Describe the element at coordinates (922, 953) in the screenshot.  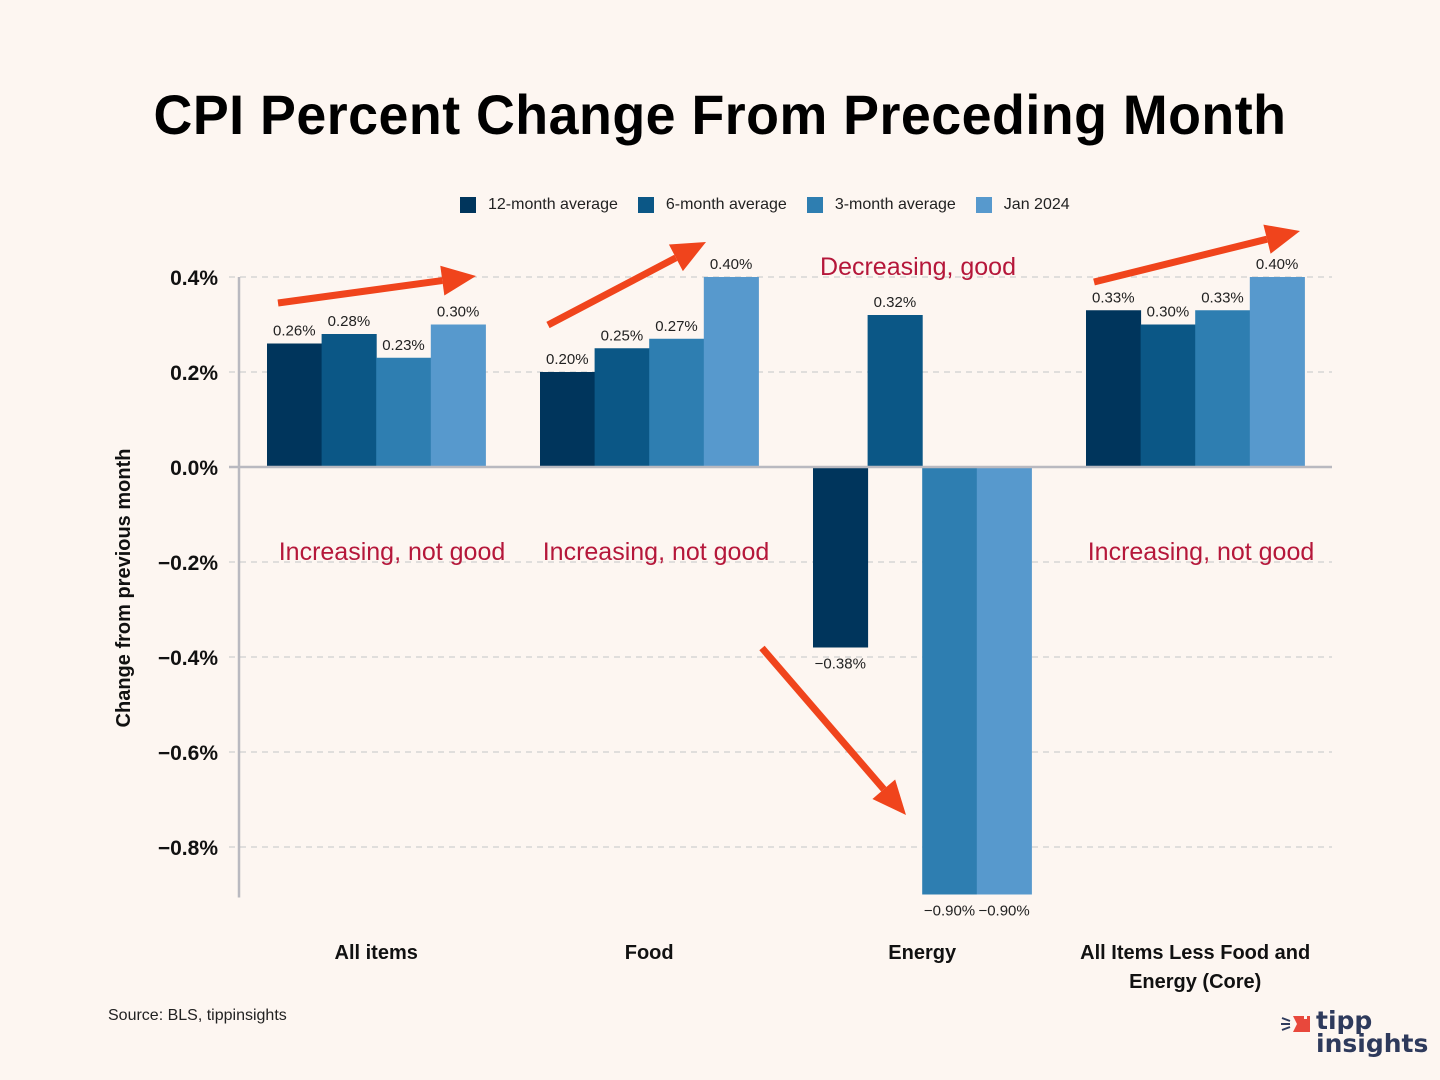
I see `category-label: Energy` at that location.